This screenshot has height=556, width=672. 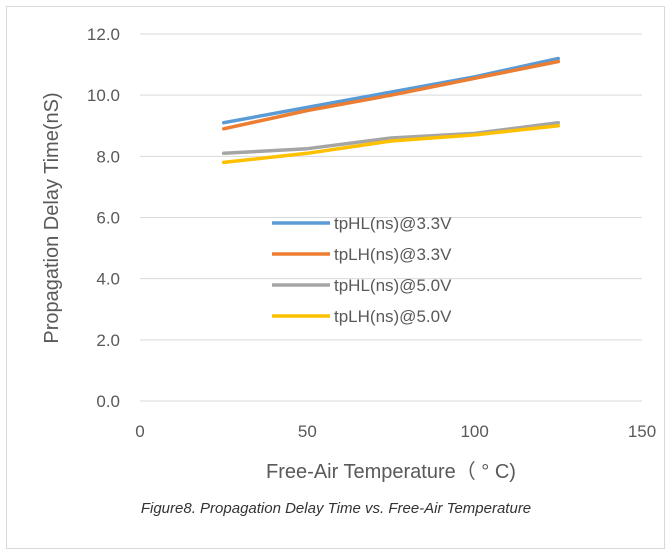 What do you see at coordinates (108, 218) in the screenshot?
I see `y-tick-label: 6.0` at bounding box center [108, 218].